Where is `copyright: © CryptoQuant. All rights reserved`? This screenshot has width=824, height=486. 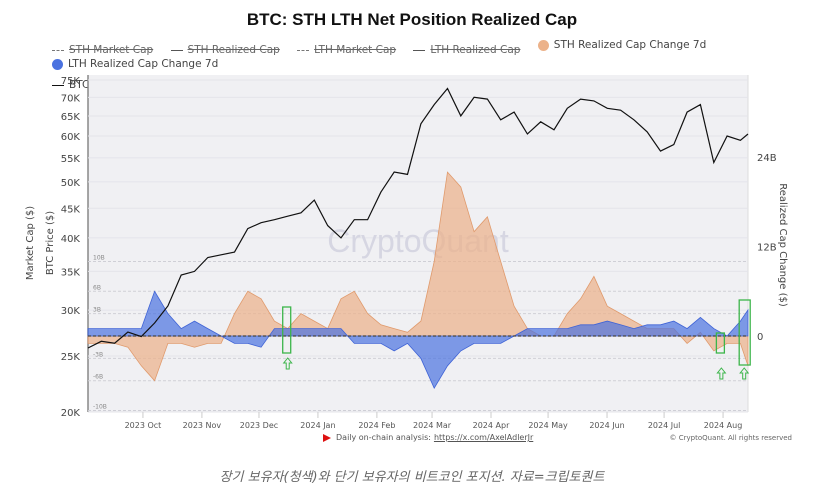
copyright: © CryptoQuant. All rights reserved is located at coordinates (730, 438).